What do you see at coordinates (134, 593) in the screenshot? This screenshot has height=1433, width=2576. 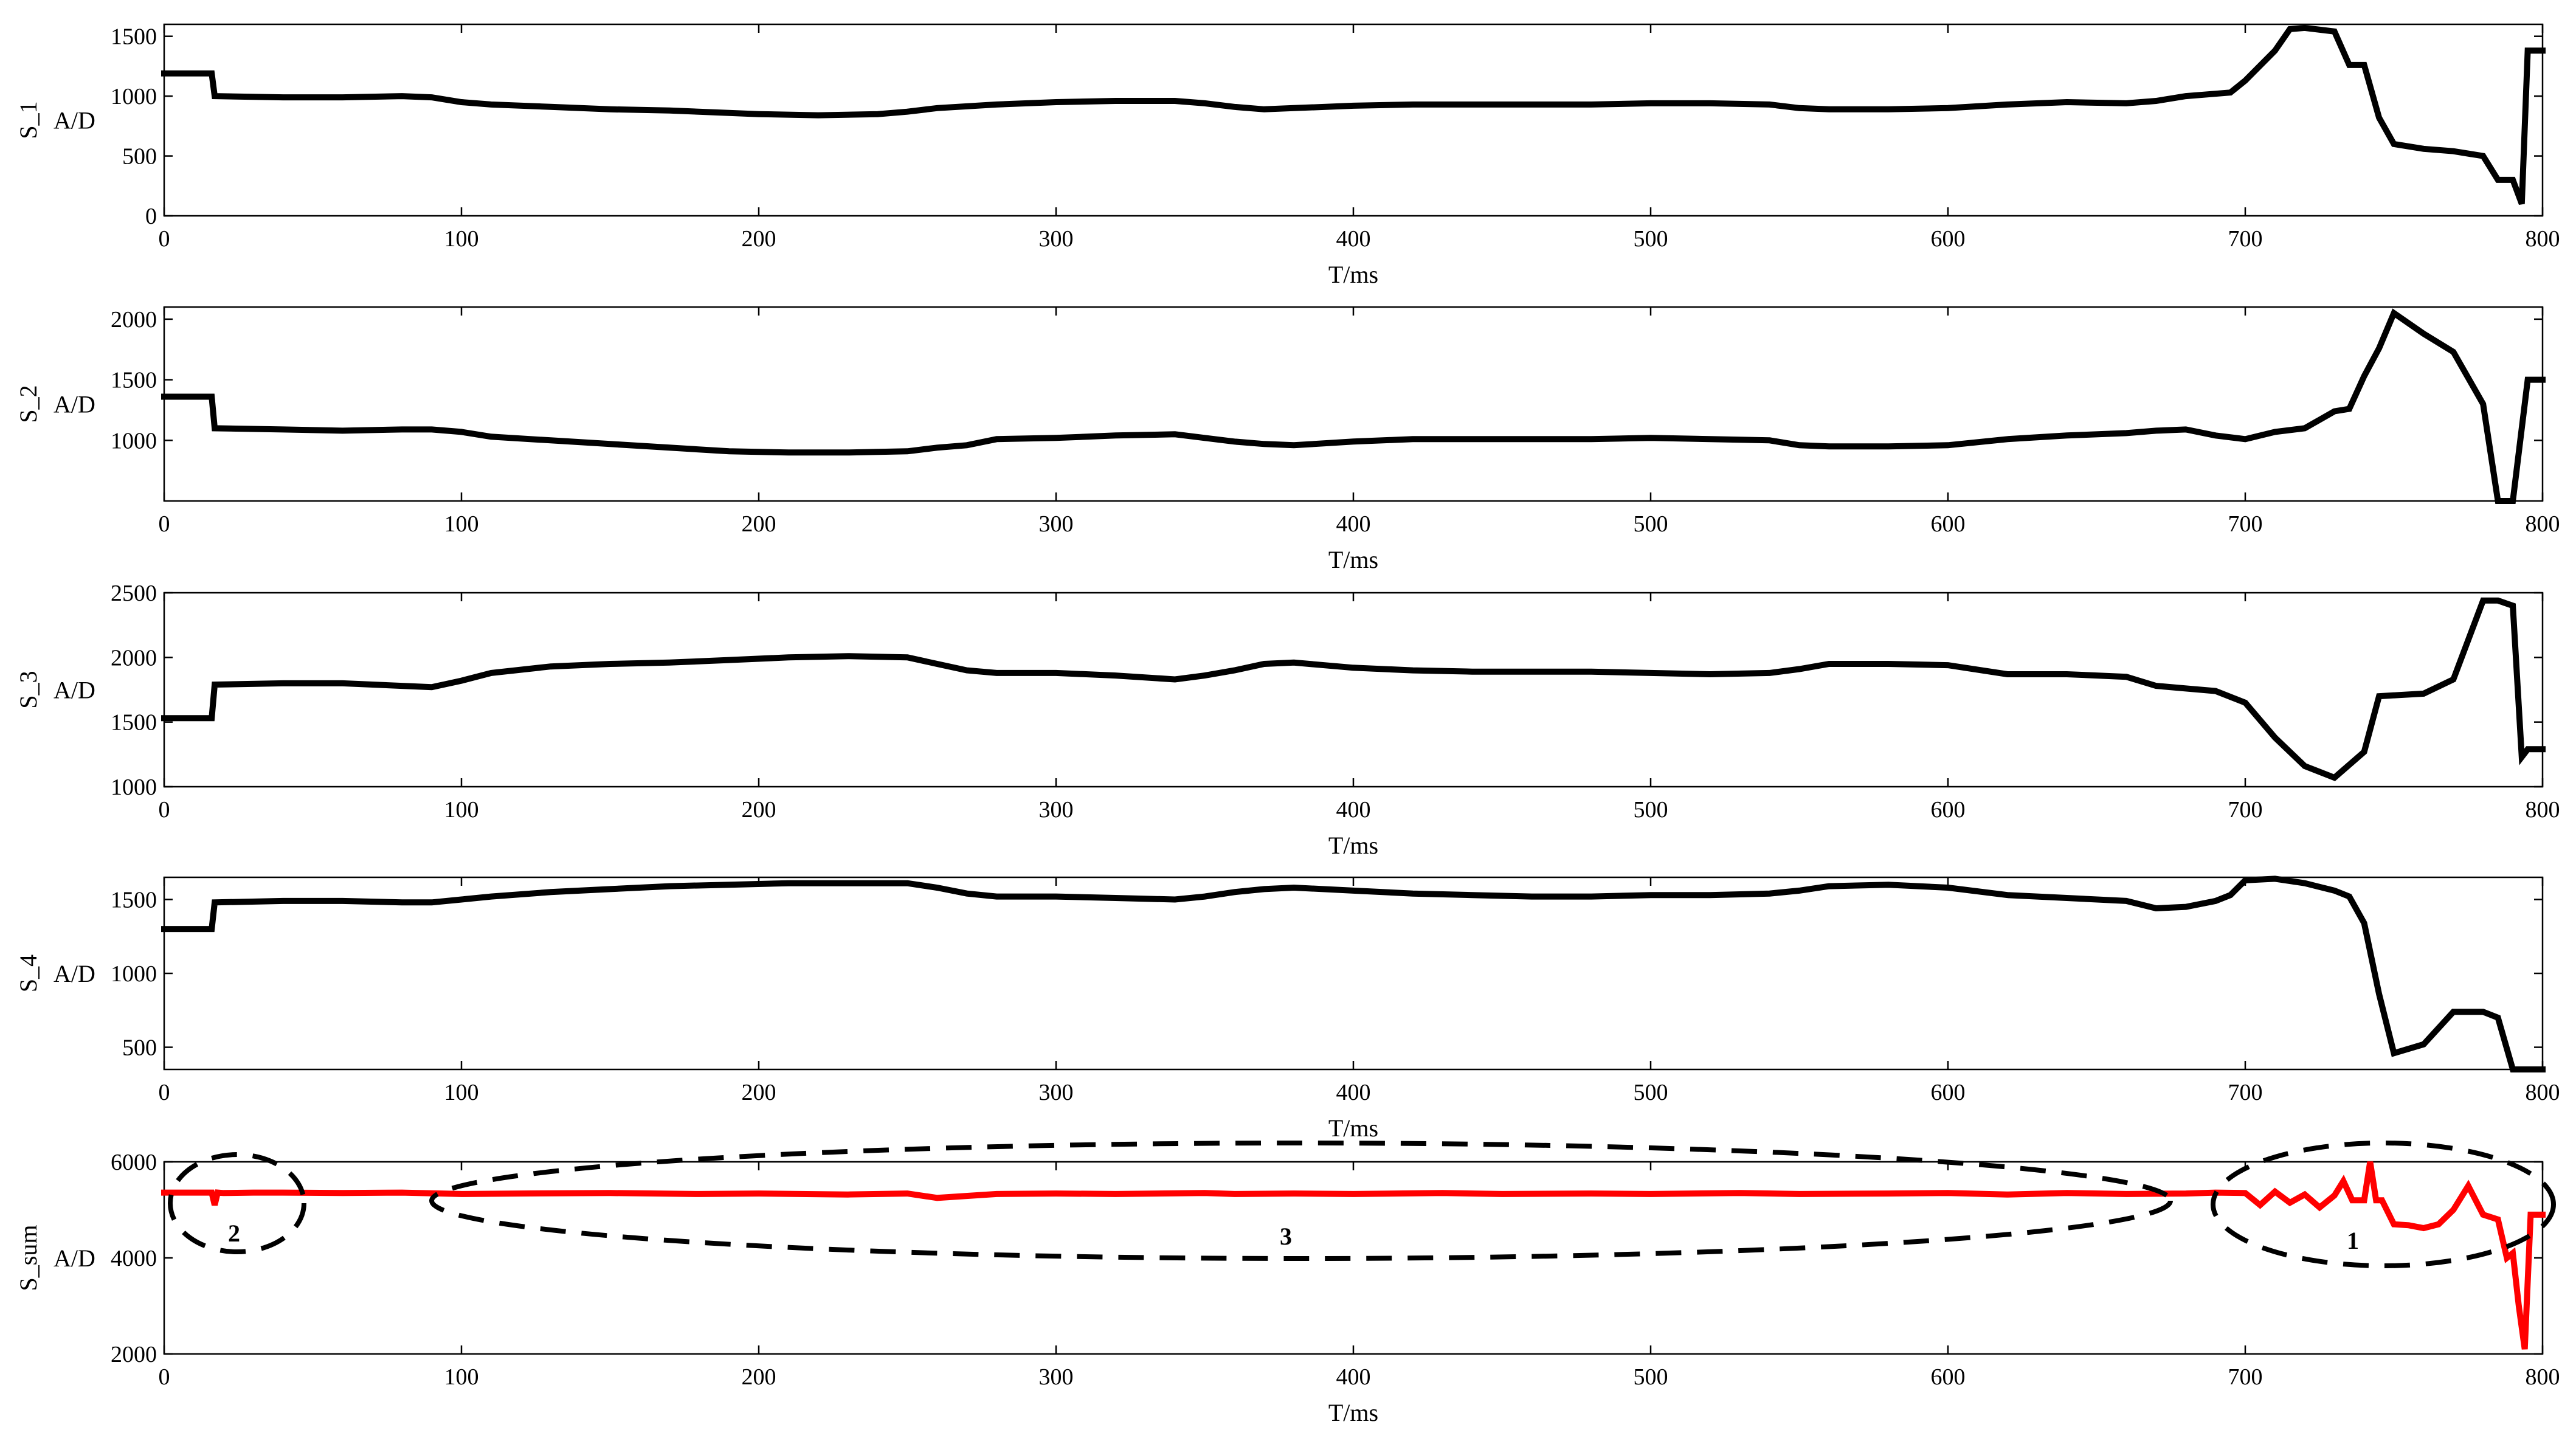 I see `y-tick-label: 2500` at bounding box center [134, 593].